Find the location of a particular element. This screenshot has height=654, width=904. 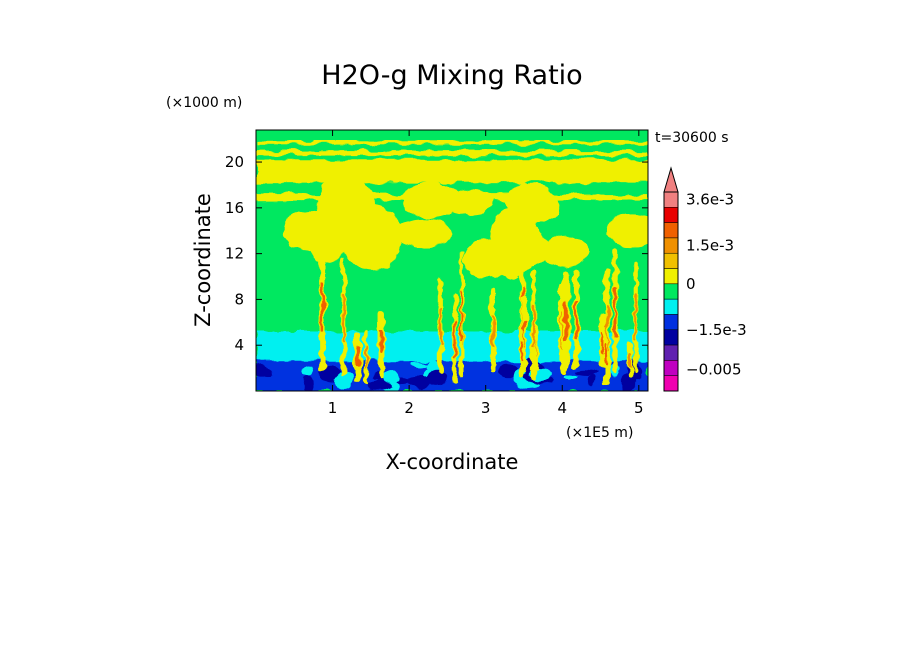

colorbar-label: 0 is located at coordinates (691, 284).